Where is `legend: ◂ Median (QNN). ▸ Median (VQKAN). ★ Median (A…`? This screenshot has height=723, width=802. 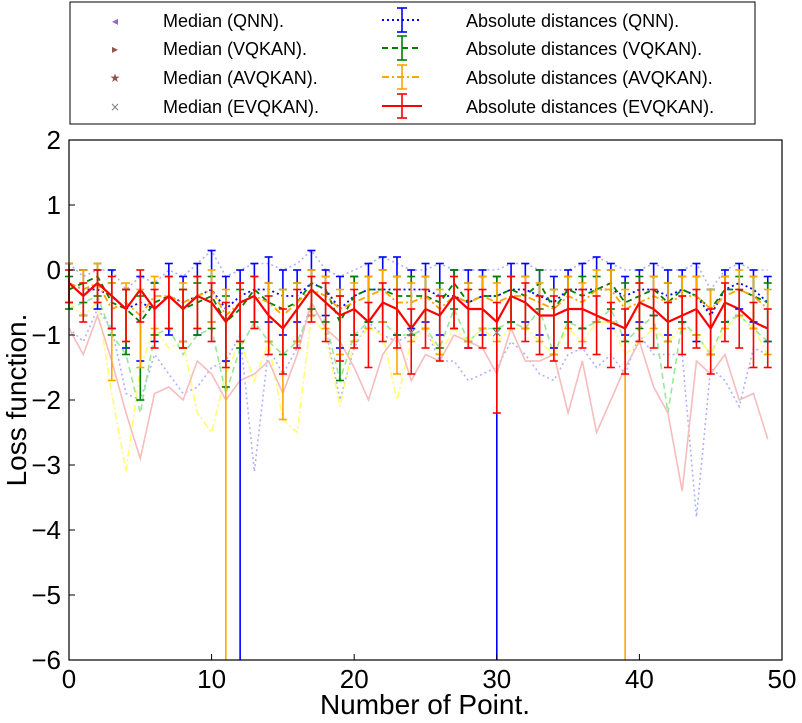
legend: ◂ Median (QNN). ▸ Median (VQKAN). ★ Median (A… is located at coordinates (412, 63).